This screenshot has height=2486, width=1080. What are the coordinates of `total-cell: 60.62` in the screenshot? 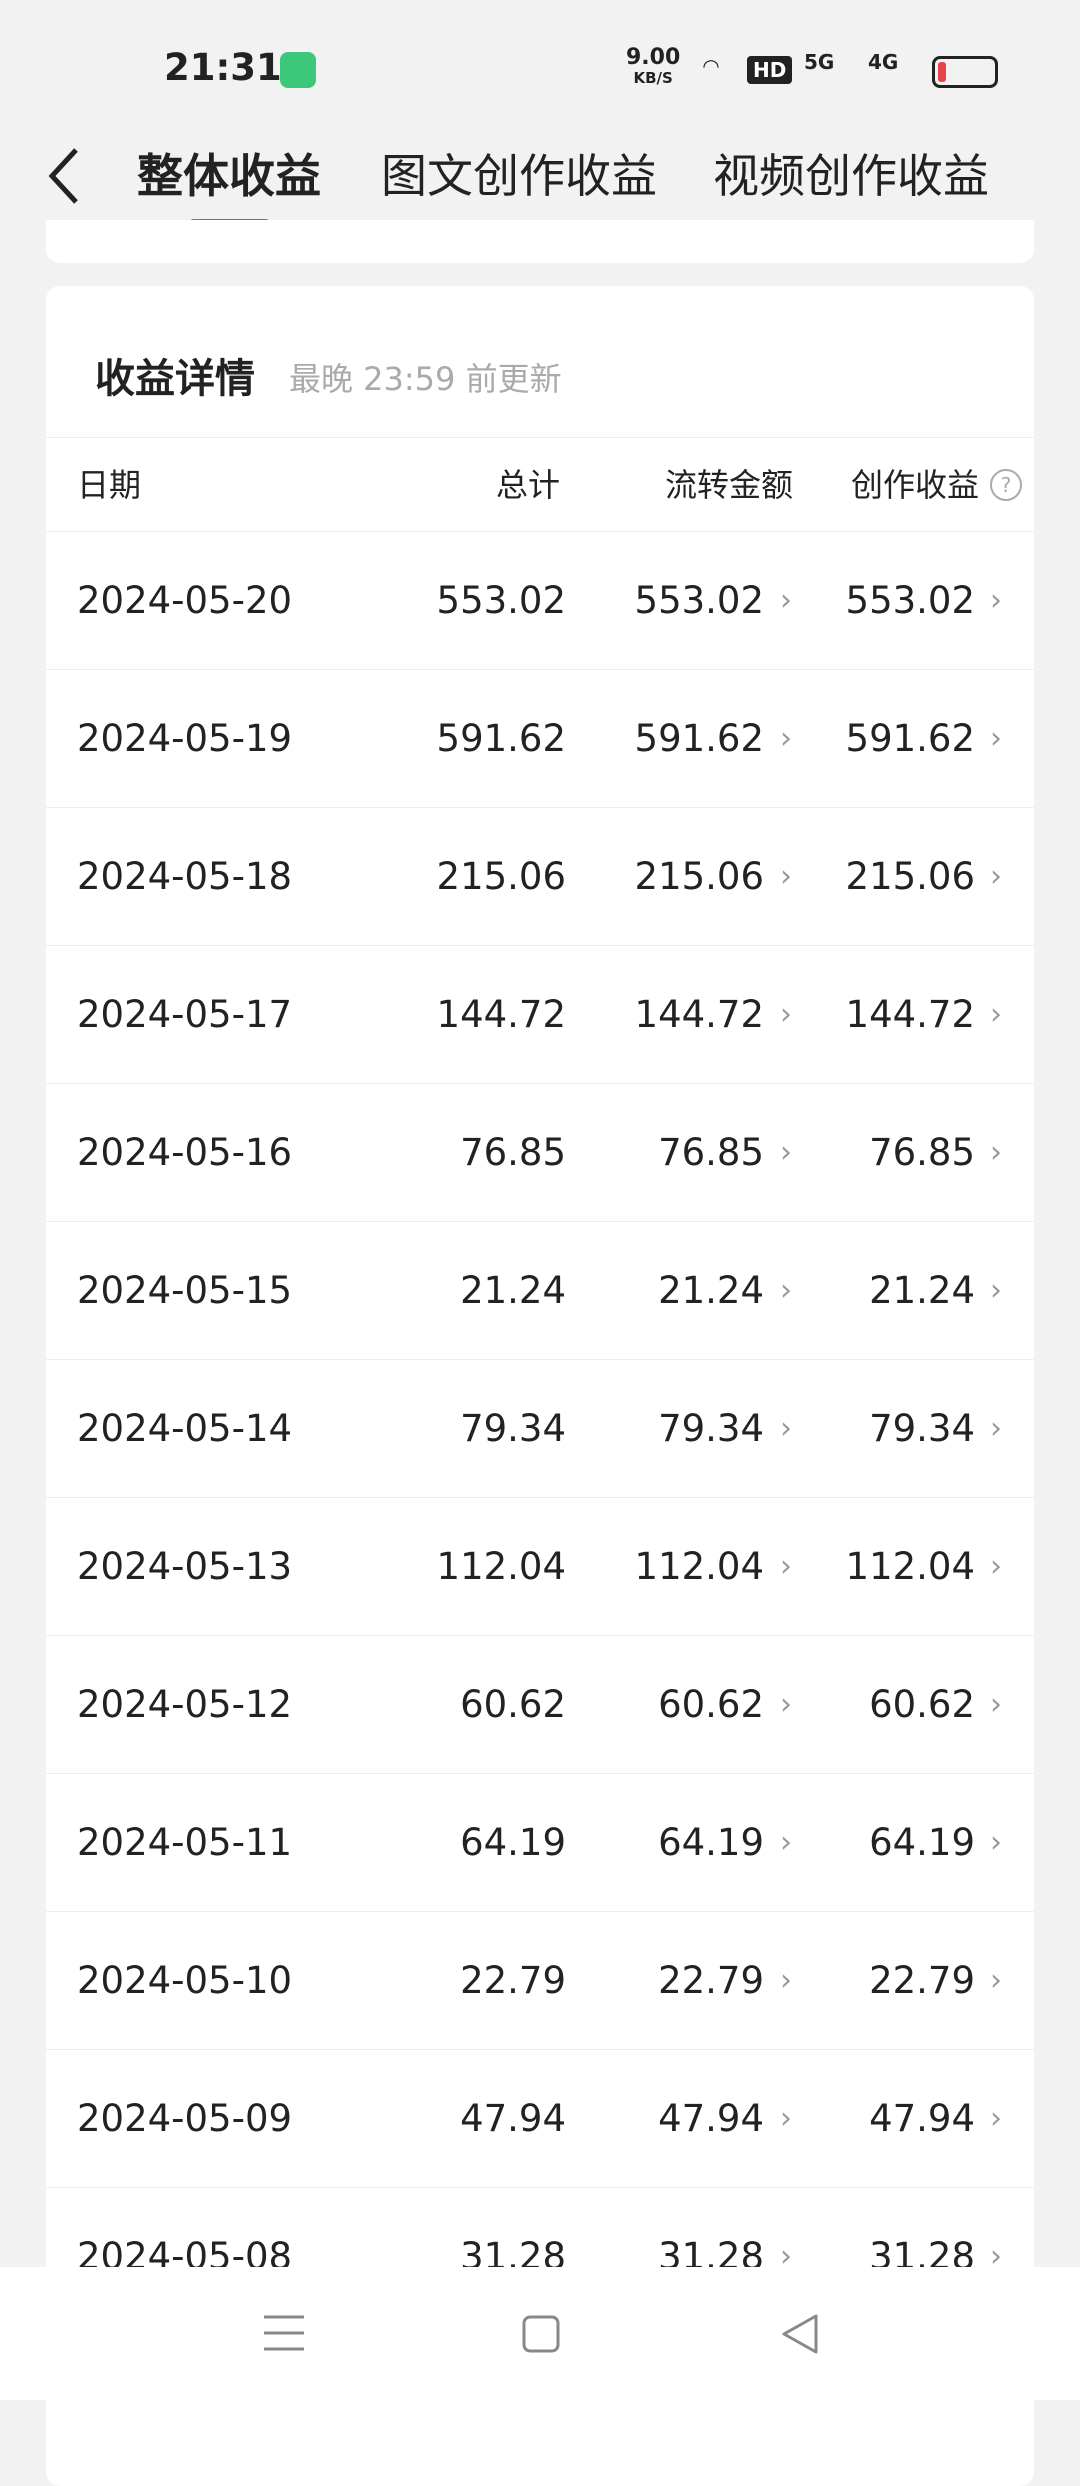 It's located at (513, 1704).